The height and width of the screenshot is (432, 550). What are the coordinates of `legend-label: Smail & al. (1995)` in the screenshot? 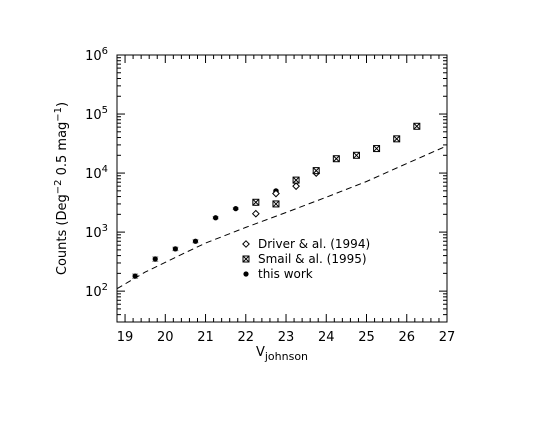 It's located at (312, 259).